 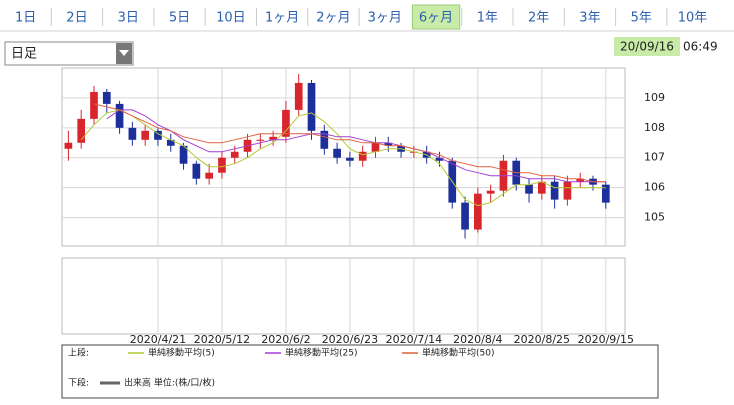 I want to click on tab: 5年, so click(x=641, y=18).